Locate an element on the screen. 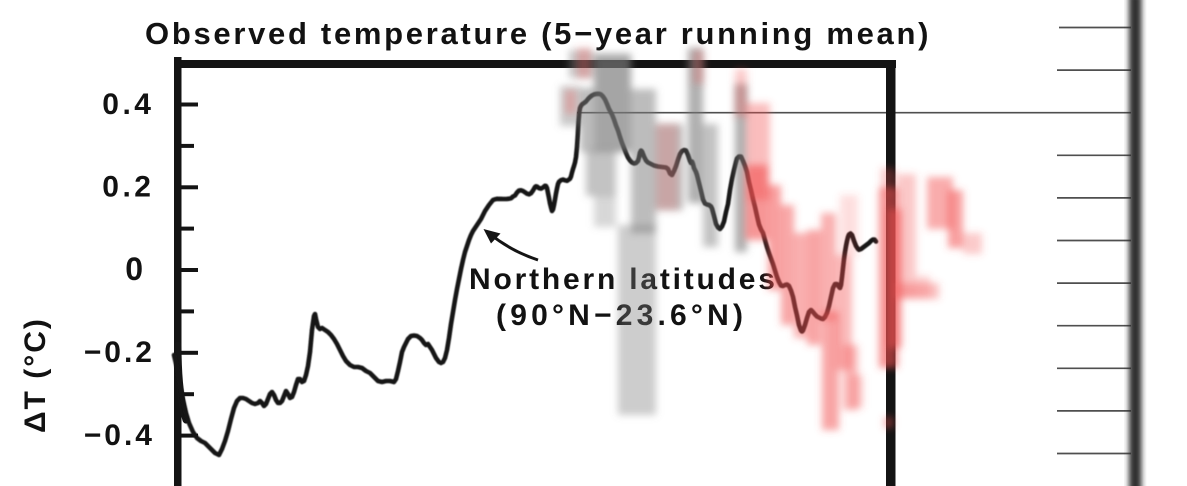 The height and width of the screenshot is (486, 1187). svg-text: −0.2 is located at coordinates (119, 352).